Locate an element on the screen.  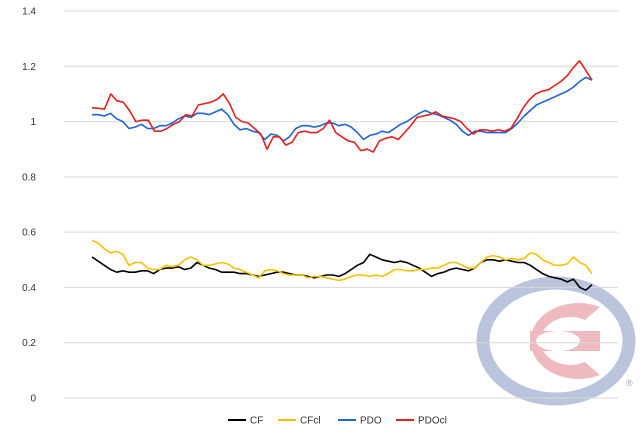
y-tick-label: 1.4 is located at coordinates (29, 12).